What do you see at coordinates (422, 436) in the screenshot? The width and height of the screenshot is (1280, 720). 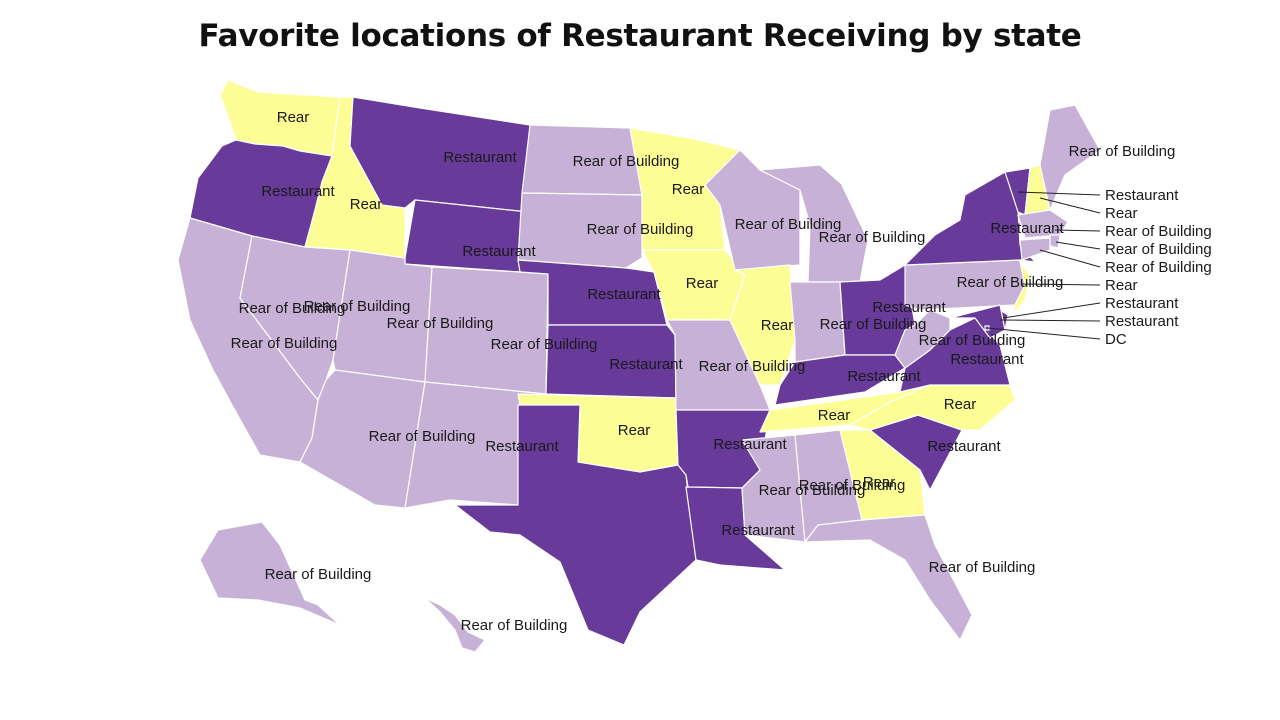 I see `state-label-az: Rear of Building` at bounding box center [422, 436].